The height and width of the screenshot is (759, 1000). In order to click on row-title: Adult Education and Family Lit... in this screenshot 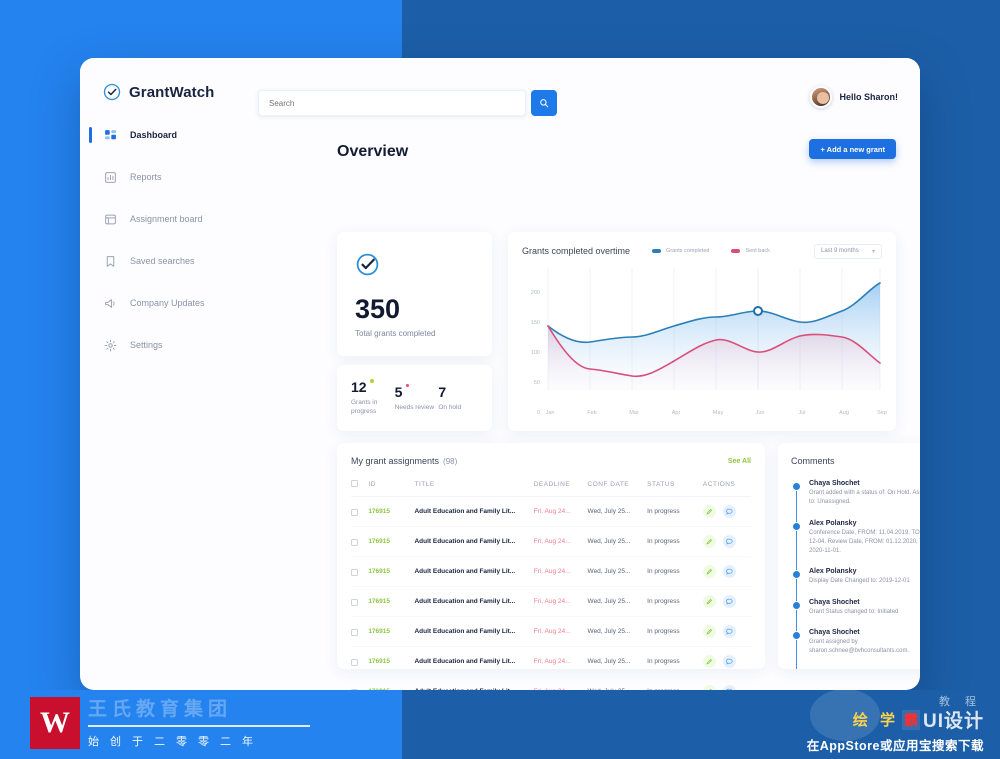, I will do `click(465, 541)`.